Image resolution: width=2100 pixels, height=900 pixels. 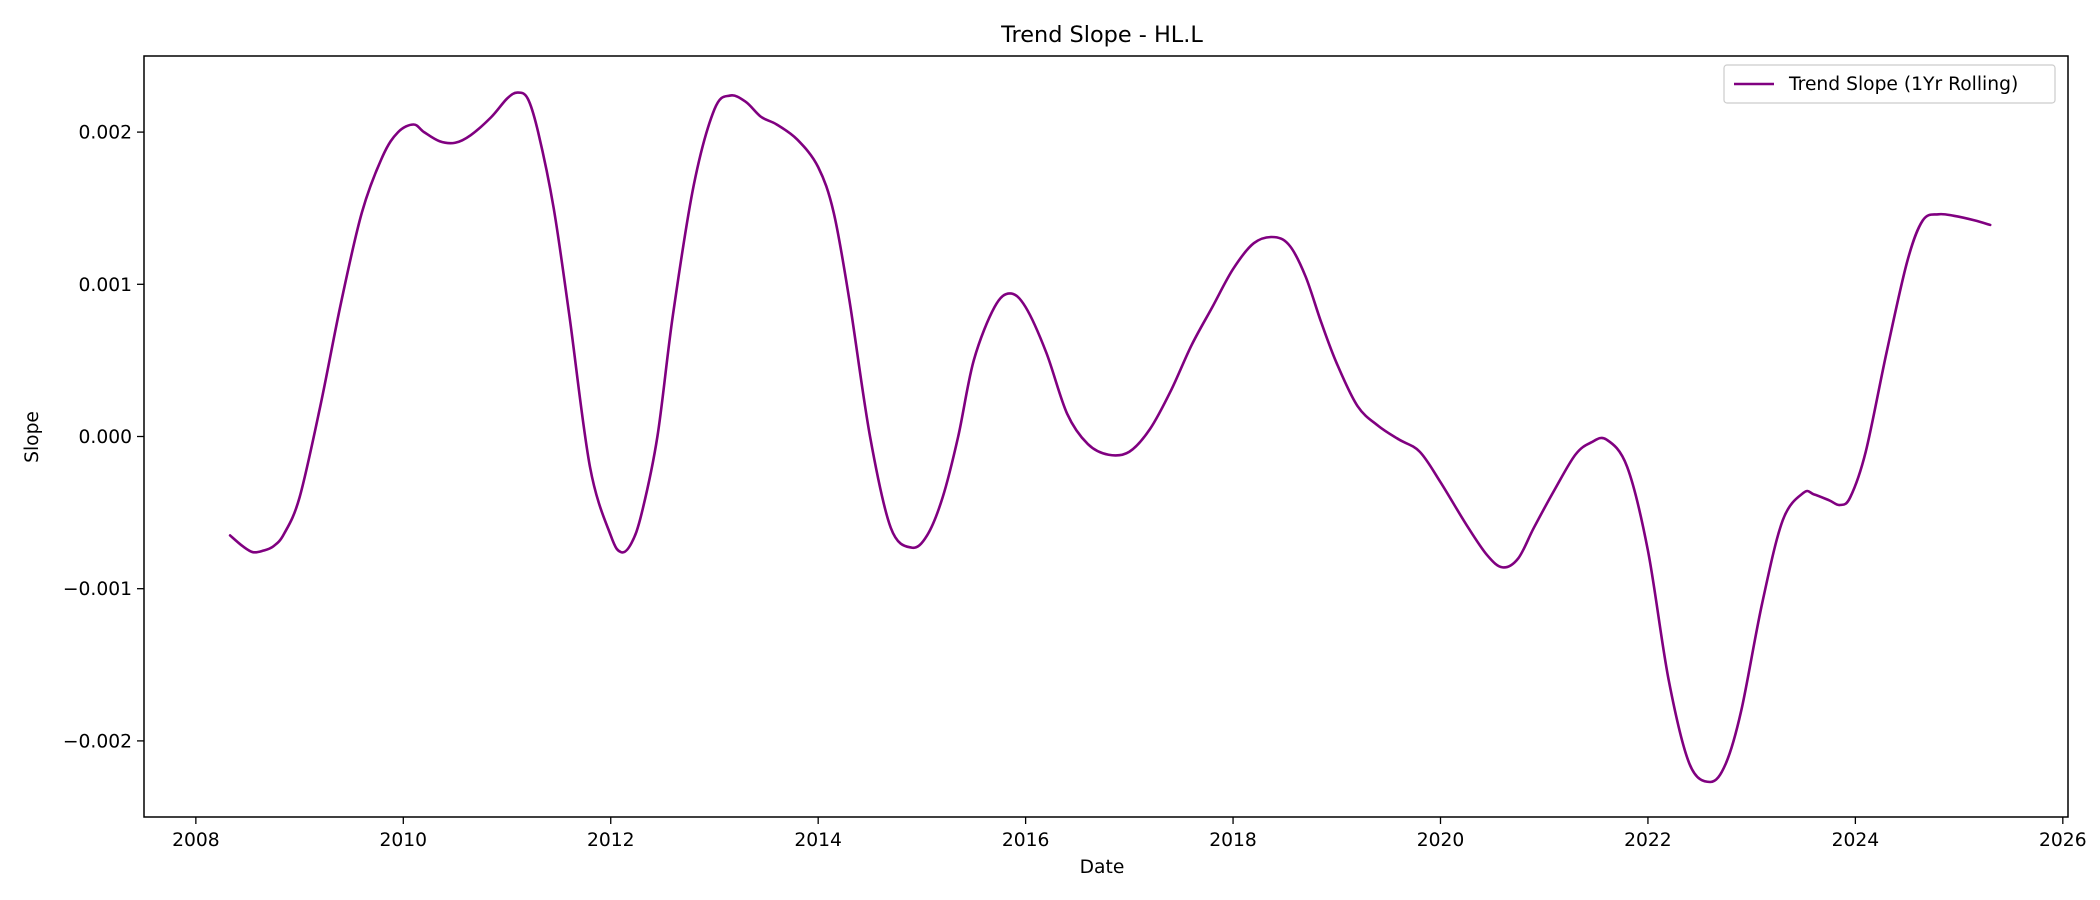 What do you see at coordinates (1101, 35) in the screenshot?
I see `chart-title: Trend Slope - HL.L` at bounding box center [1101, 35].